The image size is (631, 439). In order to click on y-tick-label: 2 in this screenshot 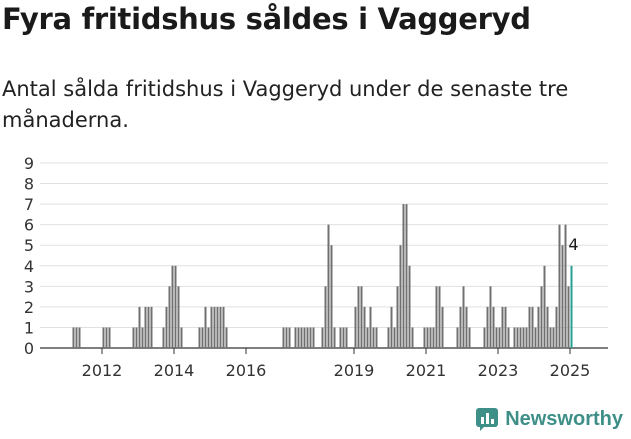, I will do `click(29, 307)`.